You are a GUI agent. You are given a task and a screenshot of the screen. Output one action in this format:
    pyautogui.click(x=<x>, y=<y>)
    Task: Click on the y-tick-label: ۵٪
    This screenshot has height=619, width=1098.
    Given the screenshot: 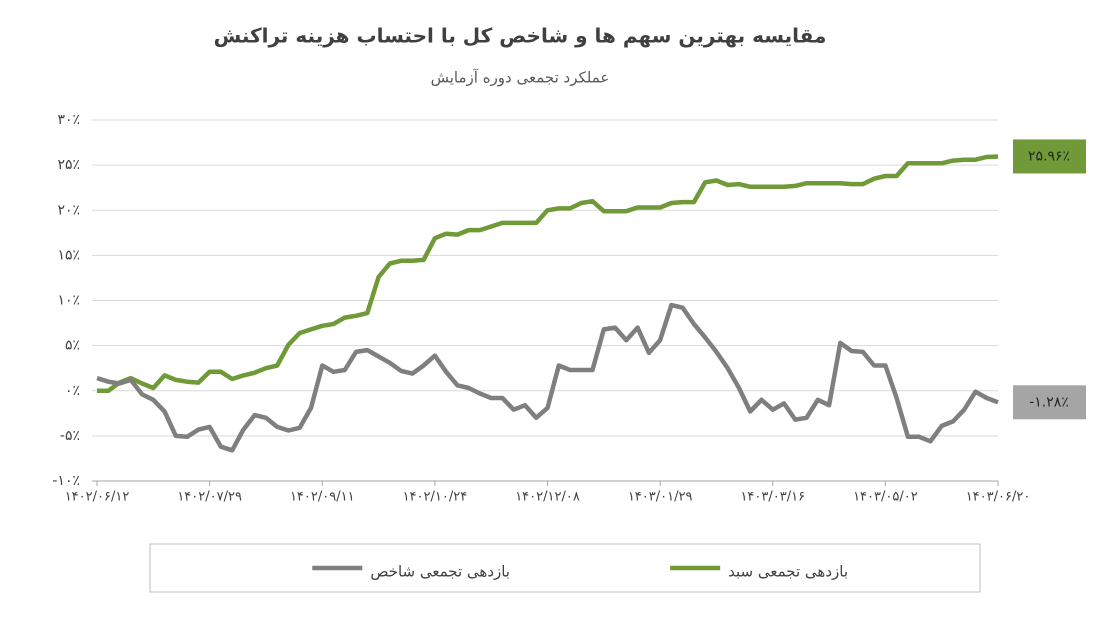 What is the action you would take?
    pyautogui.click(x=72, y=346)
    